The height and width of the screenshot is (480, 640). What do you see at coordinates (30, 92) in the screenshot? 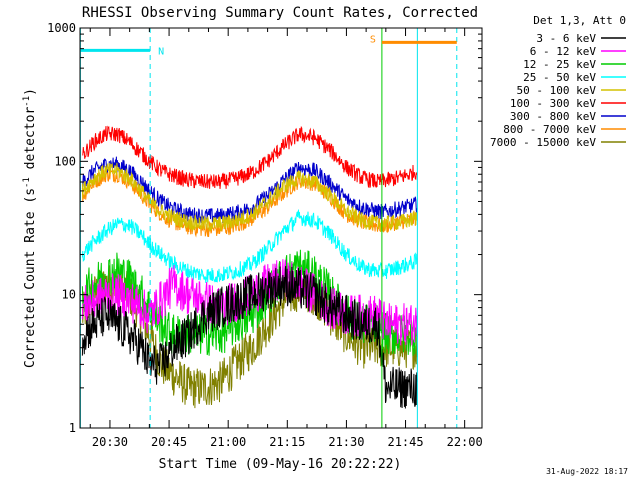
I see `y-axis-label-part: )` at bounding box center [30, 92].